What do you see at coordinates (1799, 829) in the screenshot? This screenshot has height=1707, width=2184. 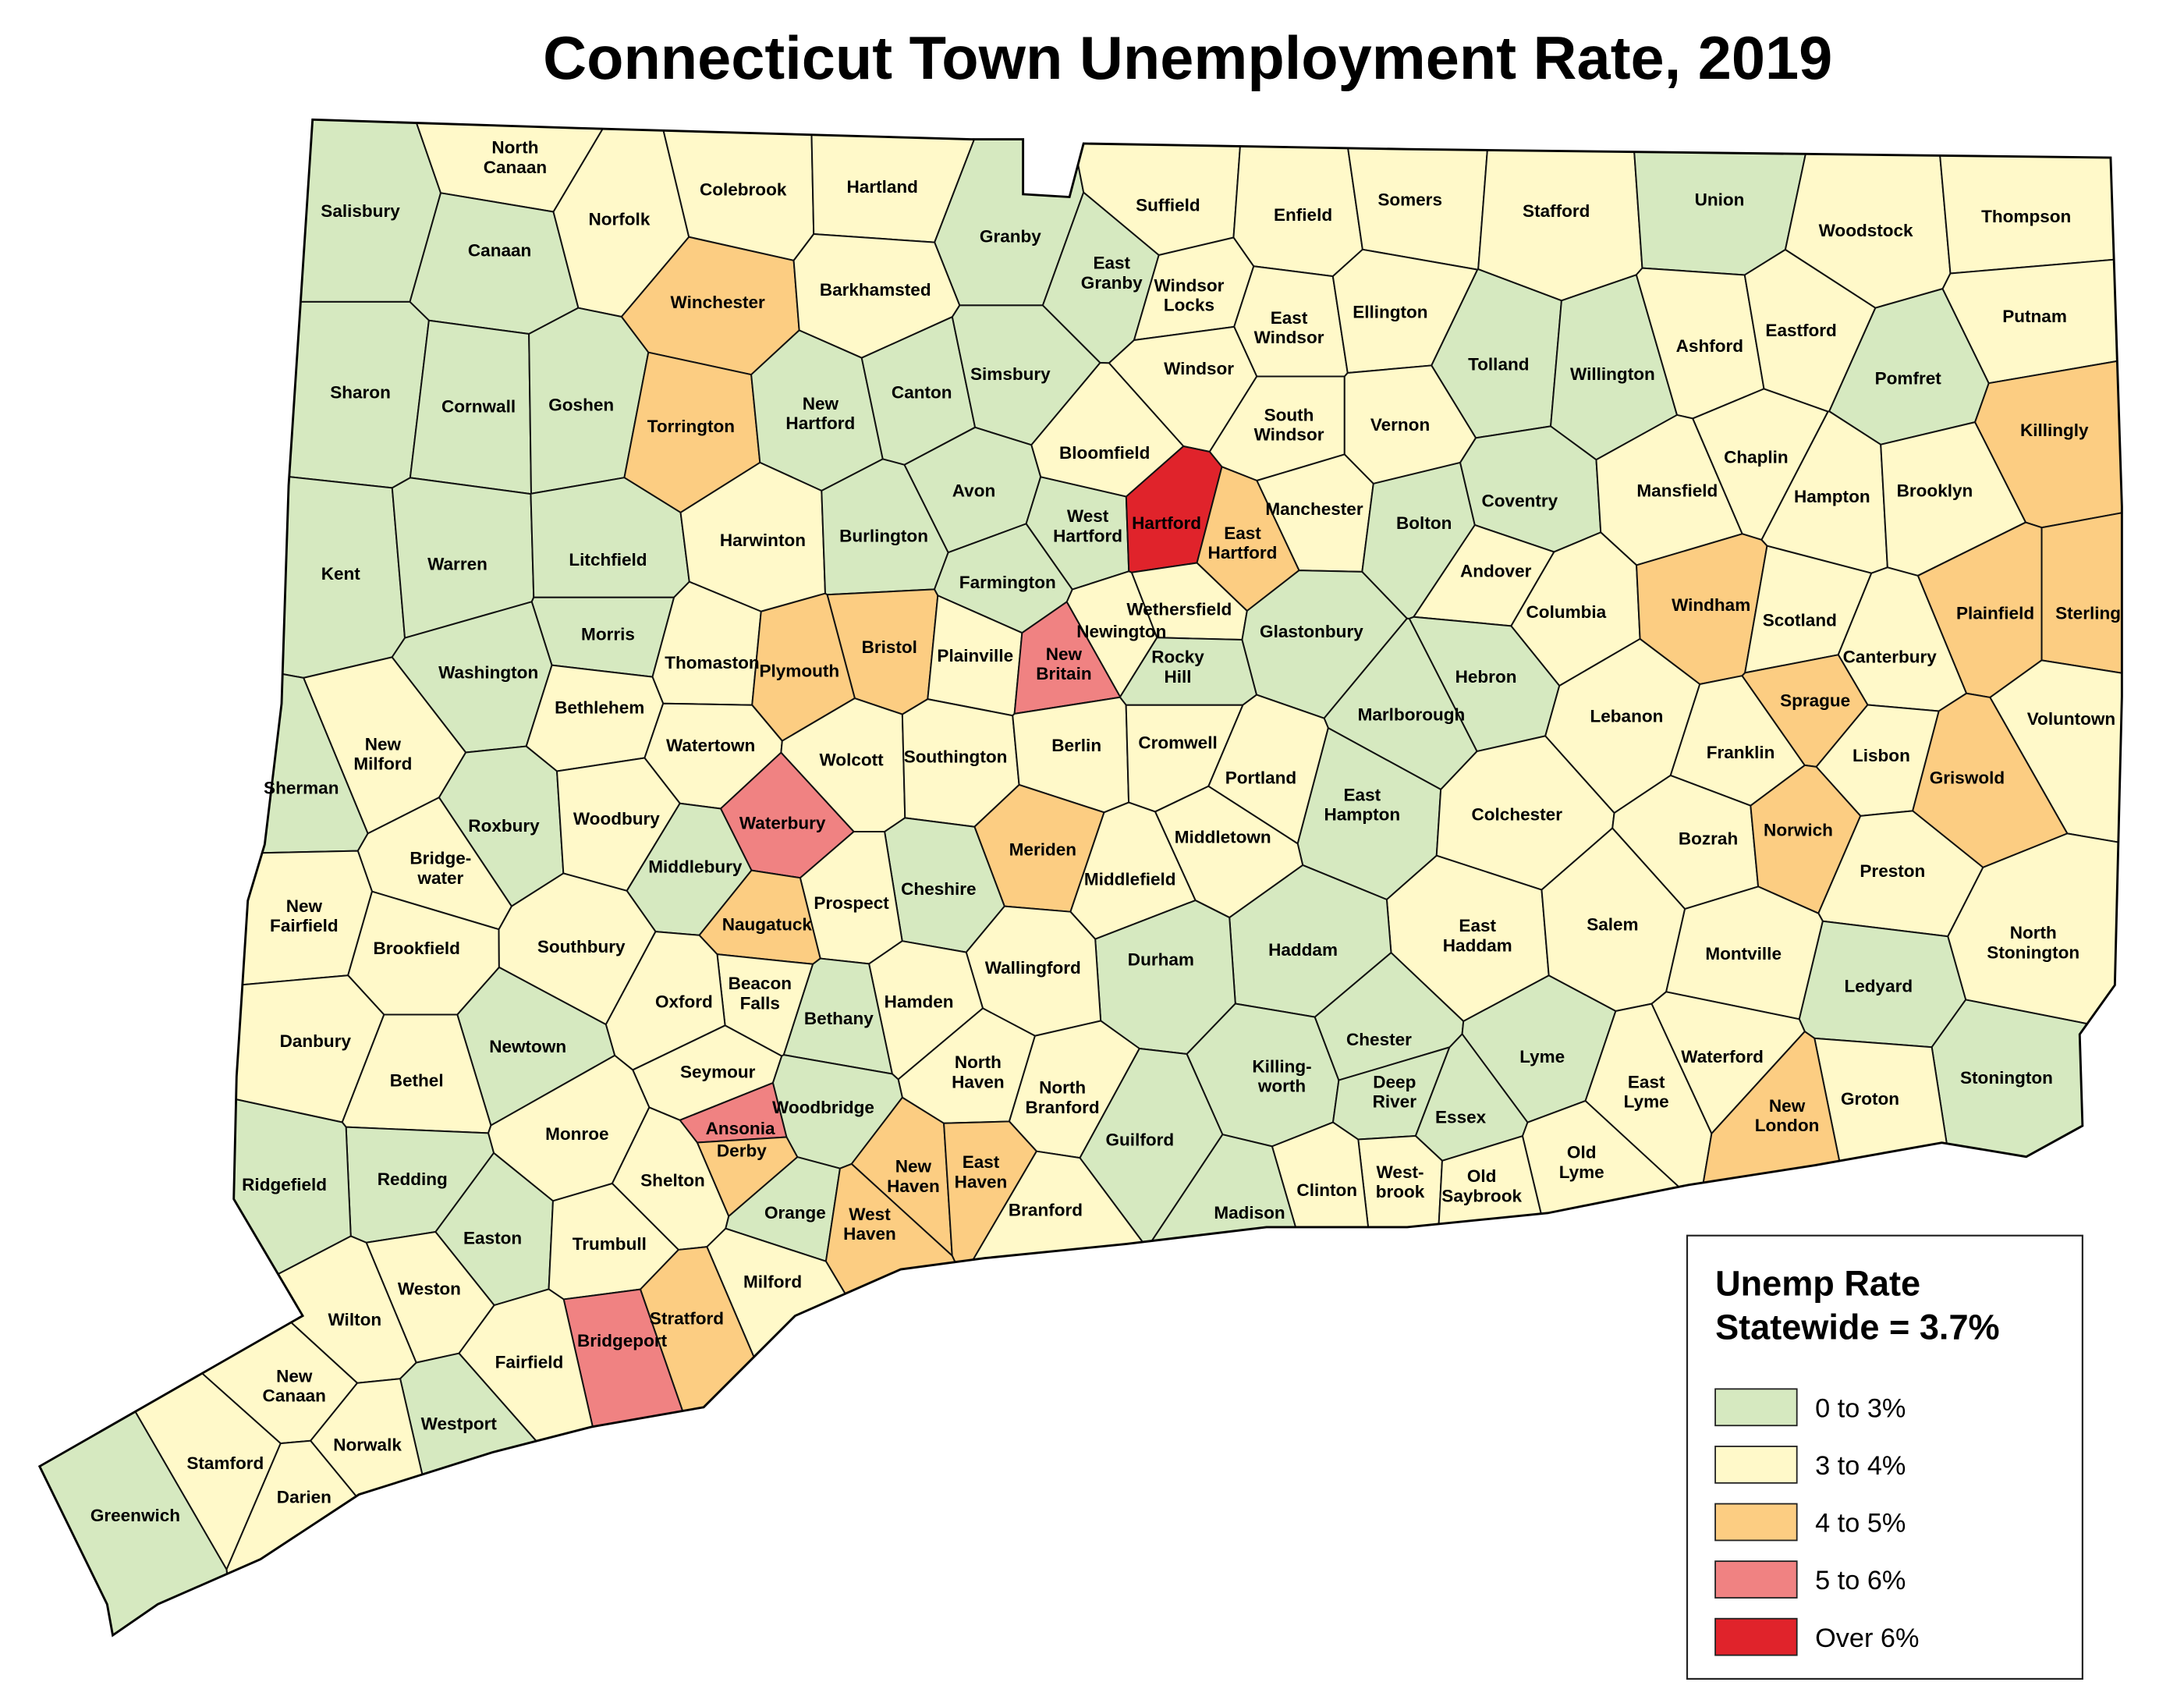 I see `town-label: Norwich` at bounding box center [1799, 829].